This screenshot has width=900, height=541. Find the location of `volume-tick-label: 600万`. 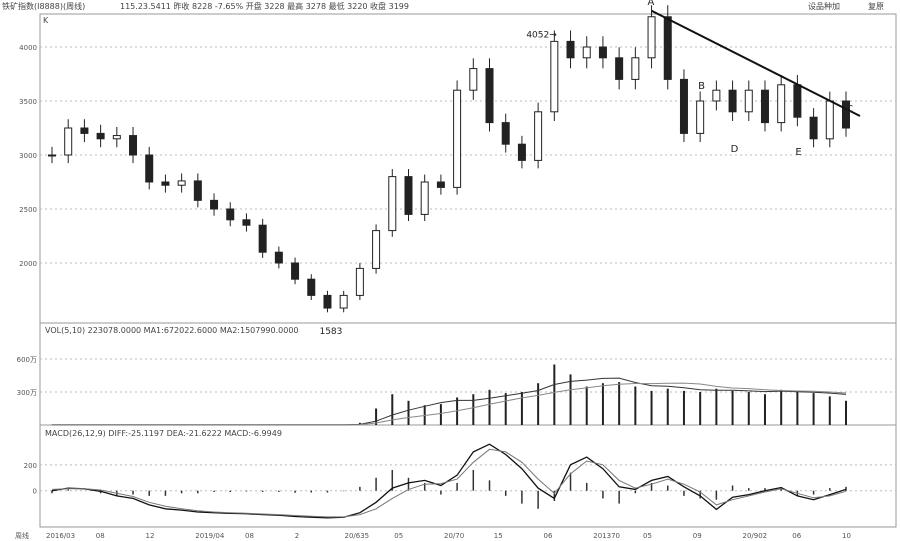

volume-tick-label: 600万 is located at coordinates (27, 360).